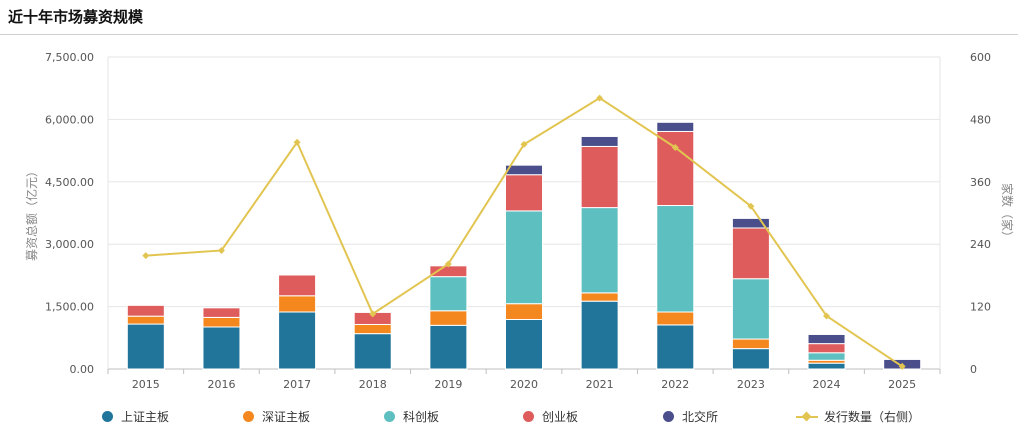 The image size is (1018, 431). Describe the element at coordinates (69, 57) in the screenshot. I see `y-tick-label-left: 7,500.00` at that location.